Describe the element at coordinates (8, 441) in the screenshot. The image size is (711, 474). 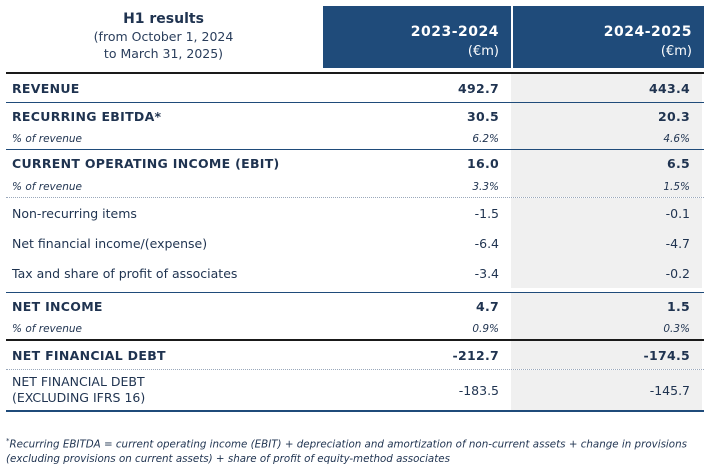
I see `footnote-marker: *` at that location.